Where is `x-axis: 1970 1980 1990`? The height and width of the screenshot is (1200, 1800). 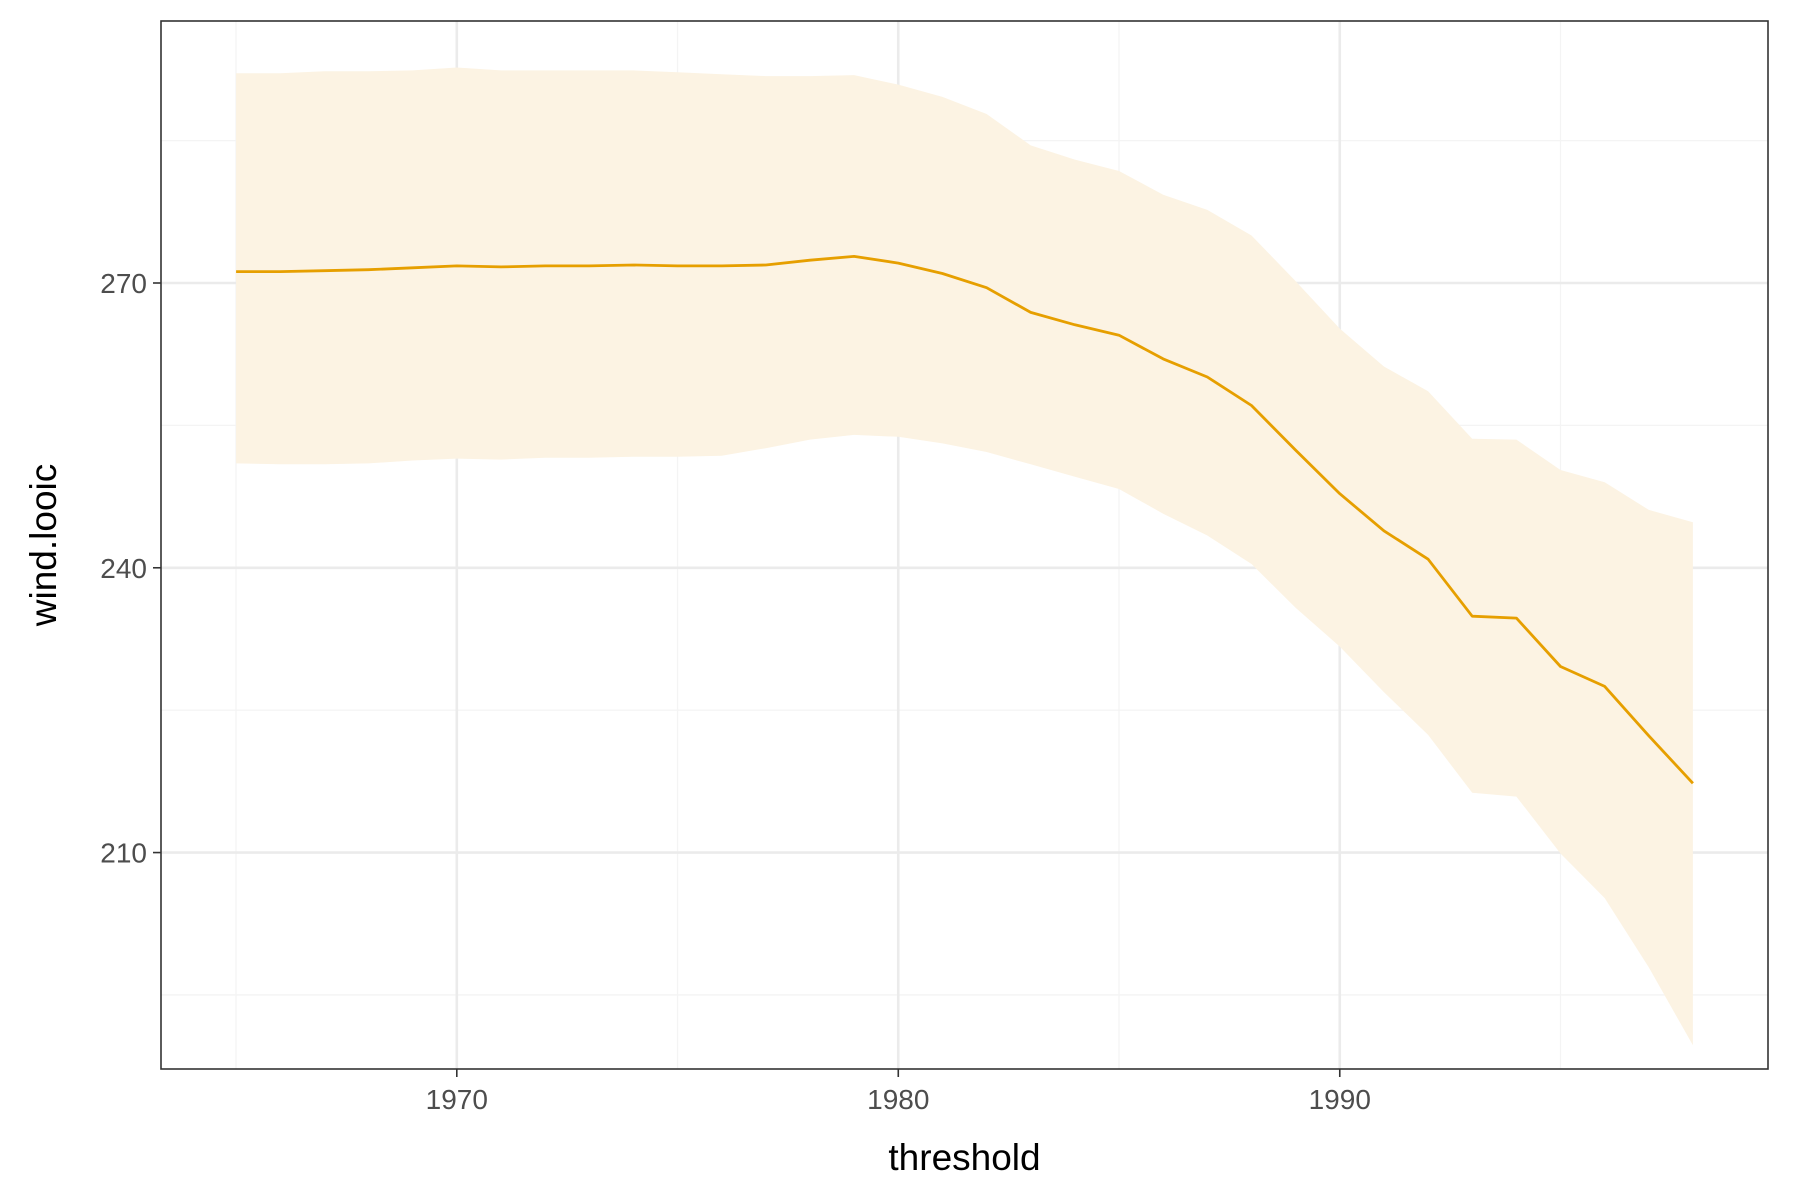 x-axis: 1970 1980 1990 is located at coordinates (898, 1092).